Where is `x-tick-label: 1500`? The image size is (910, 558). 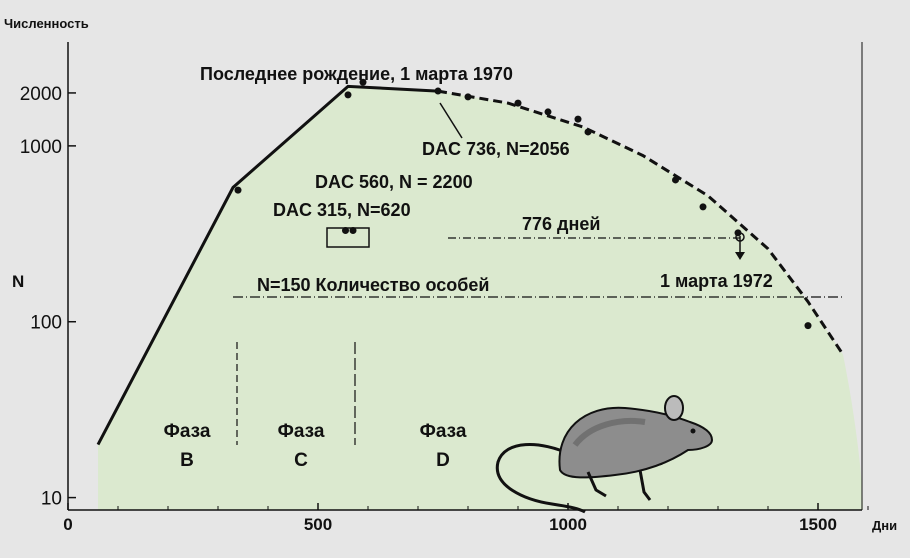
x-tick-label: 1500 is located at coordinates (818, 524).